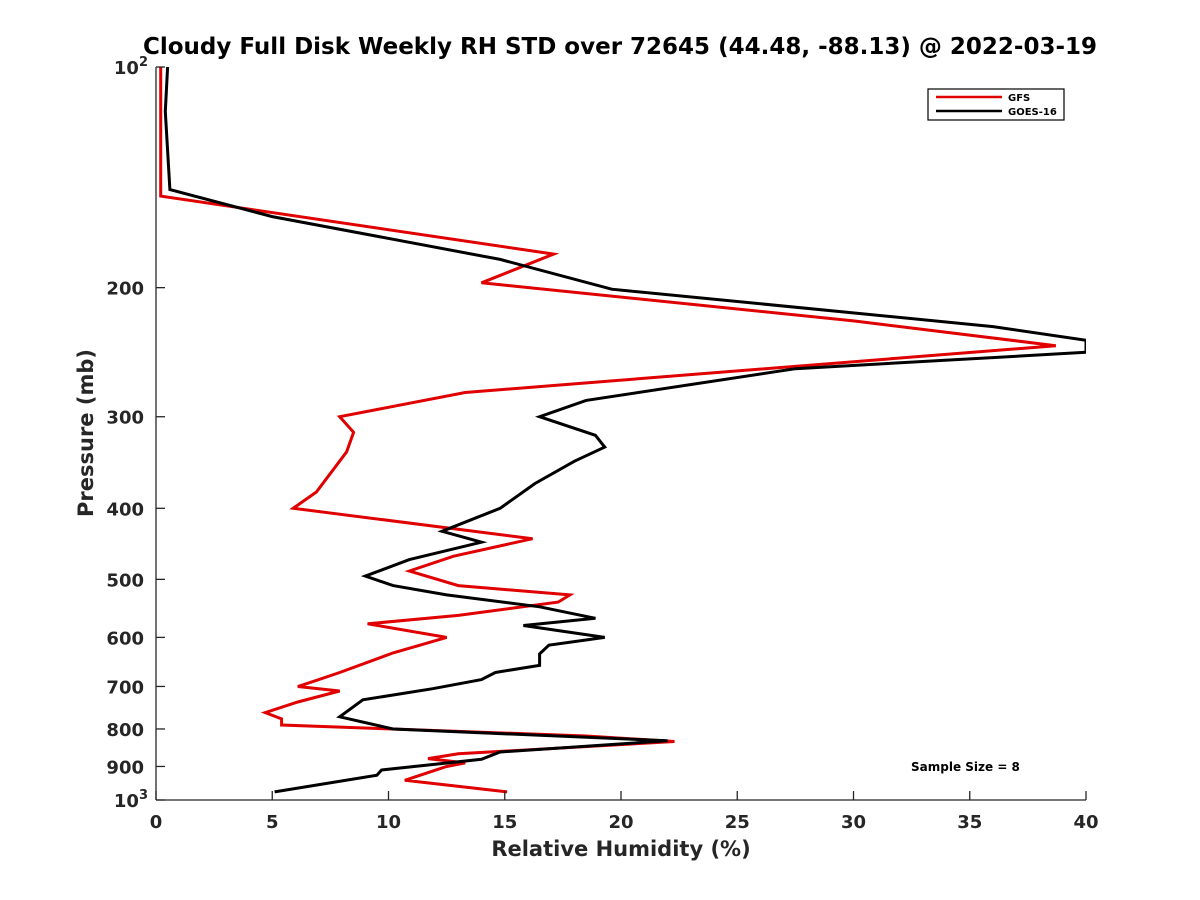 The image size is (1200, 900). I want to click on y-axis-label: Pressure (mb), so click(86, 433).